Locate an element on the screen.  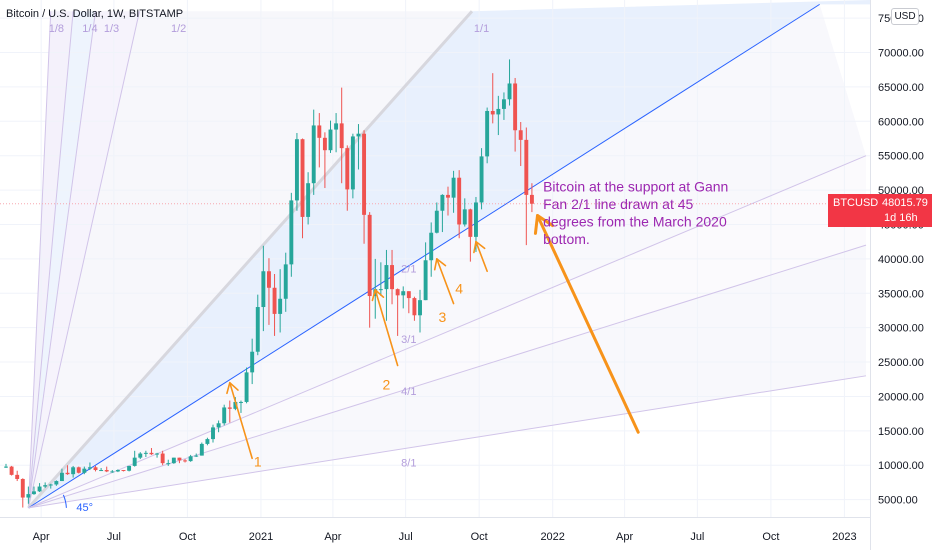
currency-button: USD is located at coordinates (905, 16).